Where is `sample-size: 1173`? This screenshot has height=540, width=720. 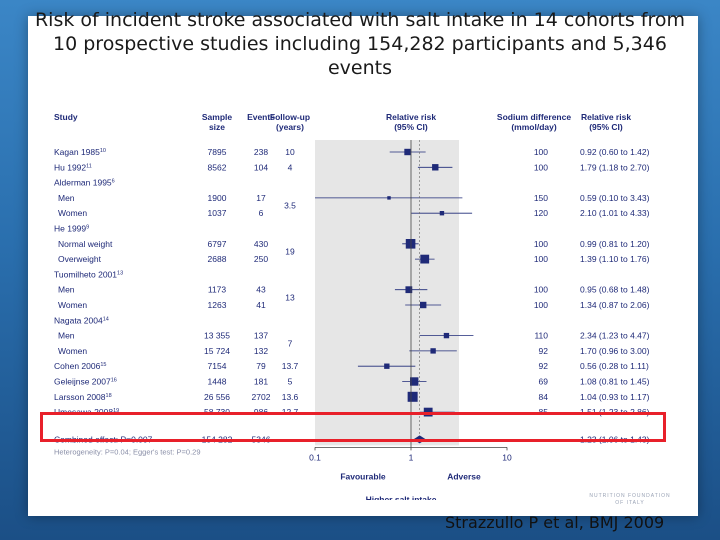
sample-size: 1173 is located at coordinates (217, 290).